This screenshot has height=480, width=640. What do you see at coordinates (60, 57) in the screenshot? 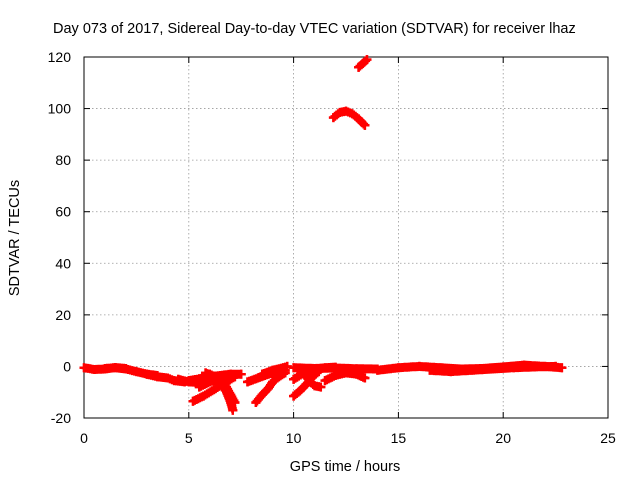
I see `y-tick-label: 120` at bounding box center [60, 57].